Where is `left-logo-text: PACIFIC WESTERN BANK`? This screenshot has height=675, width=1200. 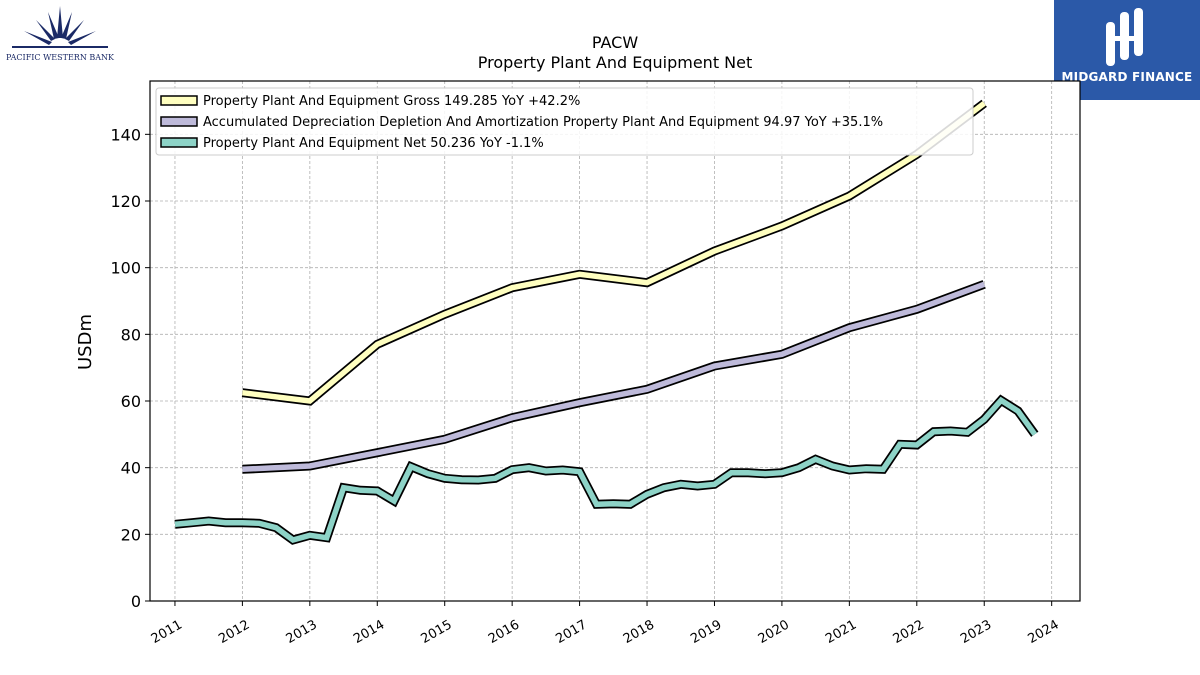 left-logo-text: PACIFIC WESTERN BANK is located at coordinates (60, 57).